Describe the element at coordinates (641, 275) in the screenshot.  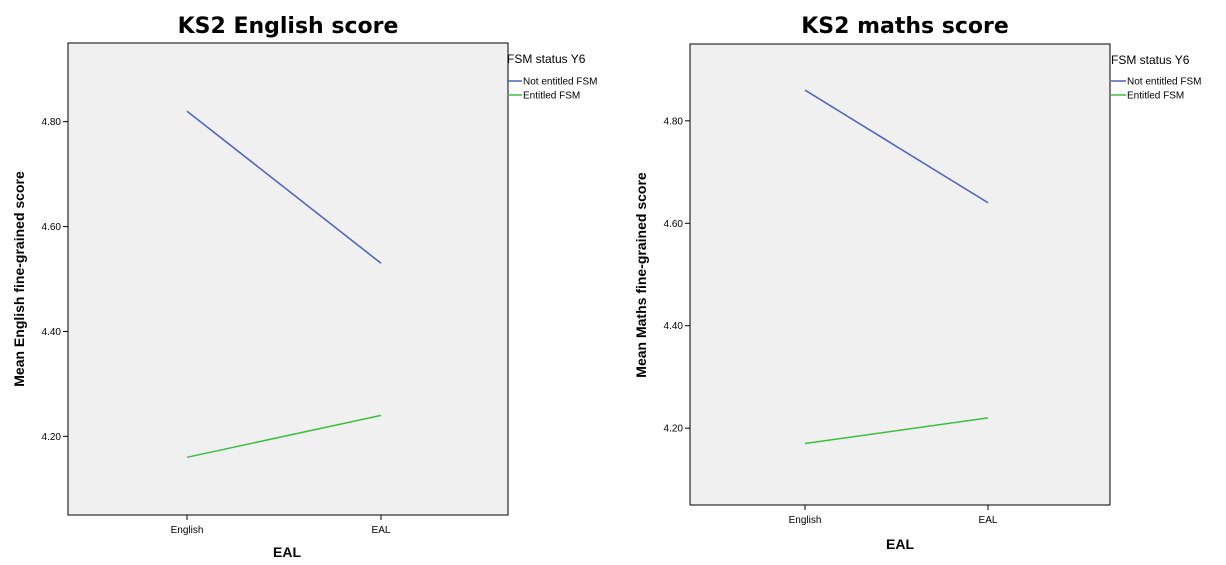
I see `y-axis-title: Mean Maths fine-grained score` at that location.